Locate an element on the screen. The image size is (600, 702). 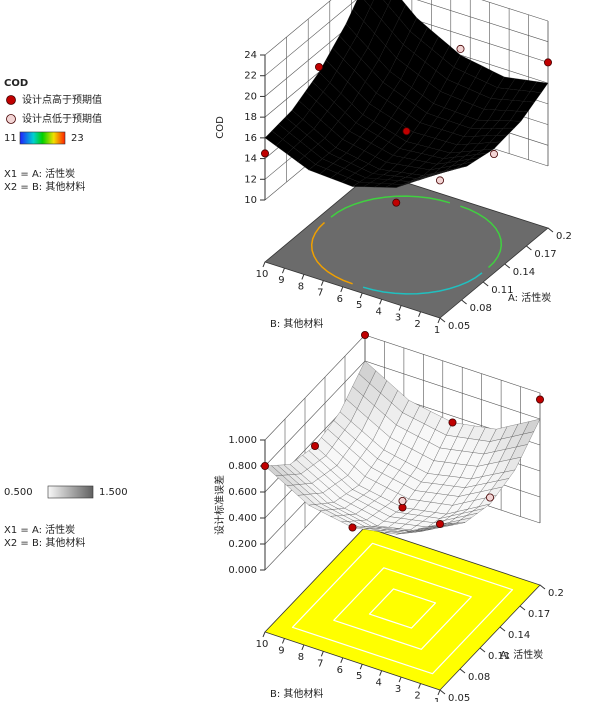
z-tick-label: 0.800 is located at coordinates (242, 466).